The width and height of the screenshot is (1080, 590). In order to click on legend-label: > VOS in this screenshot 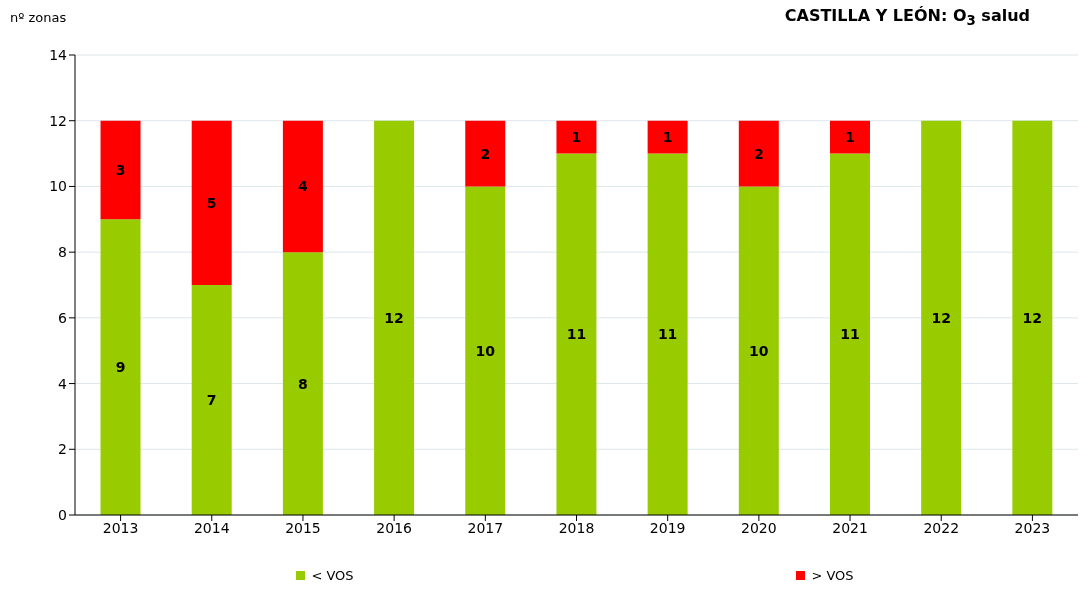, I will do `click(832, 575)`.